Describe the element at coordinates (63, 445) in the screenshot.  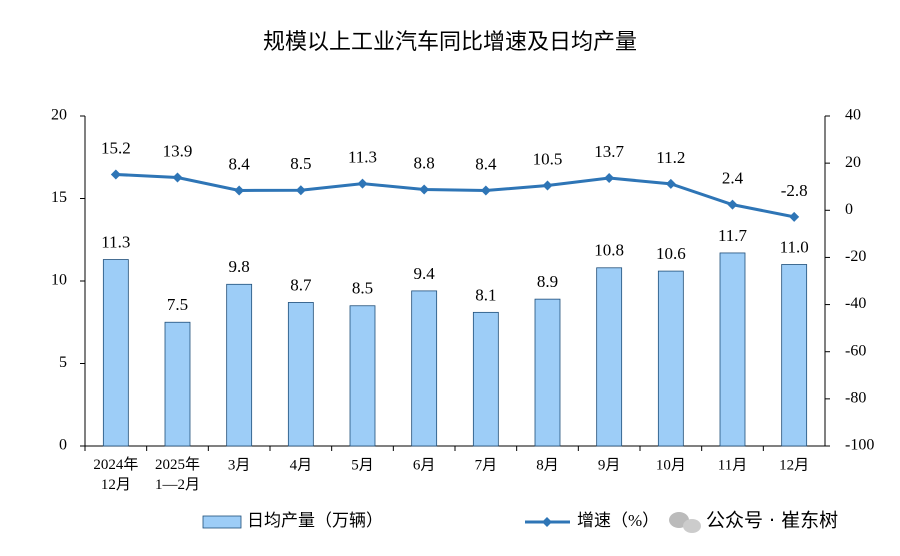
I see `y-tick-label: 0` at that location.